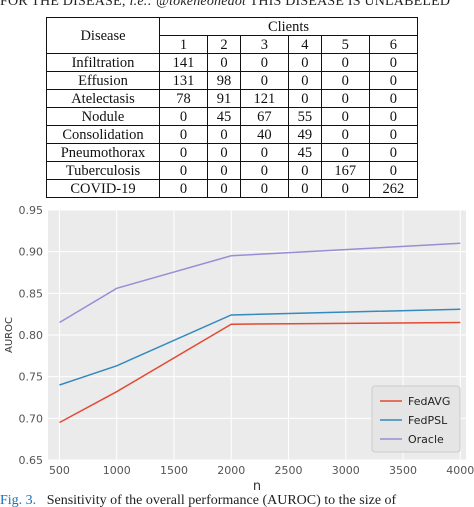  What do you see at coordinates (65, 4) in the screenshot?
I see `caption-prefix: FOR THE DISEASE;` at bounding box center [65, 4].